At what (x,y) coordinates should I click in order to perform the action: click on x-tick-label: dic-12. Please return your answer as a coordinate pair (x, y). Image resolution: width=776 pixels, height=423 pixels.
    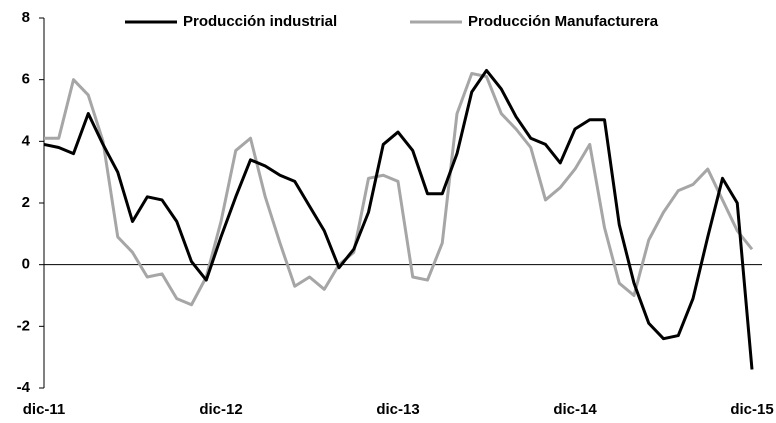
    Looking at the image, I should click on (220, 409).